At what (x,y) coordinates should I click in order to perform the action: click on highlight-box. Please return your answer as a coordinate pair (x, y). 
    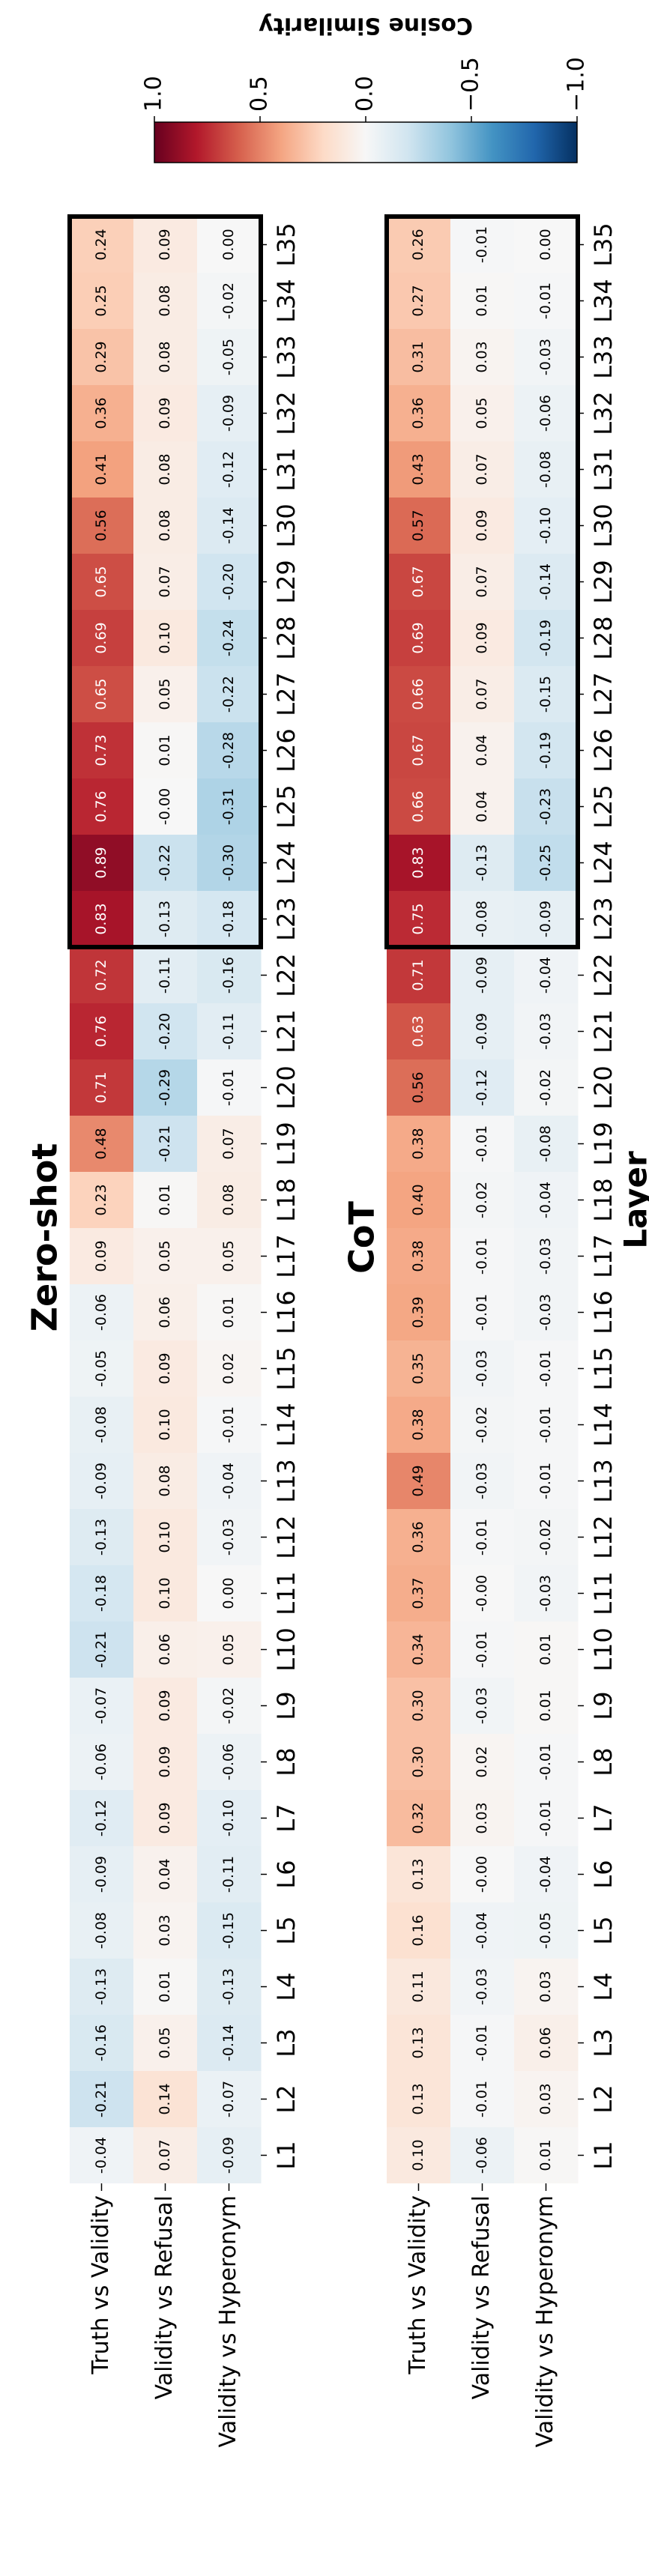
    Looking at the image, I should click on (165, 581).